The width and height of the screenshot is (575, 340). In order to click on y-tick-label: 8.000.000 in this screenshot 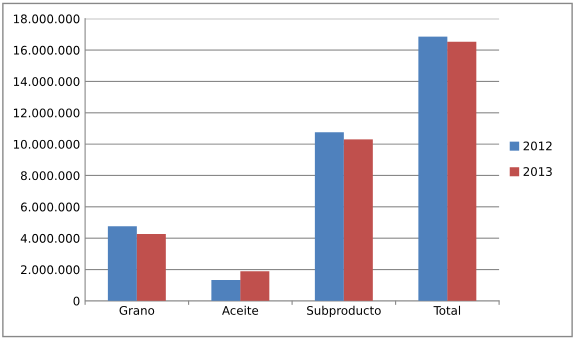, I will do `click(50, 175)`.